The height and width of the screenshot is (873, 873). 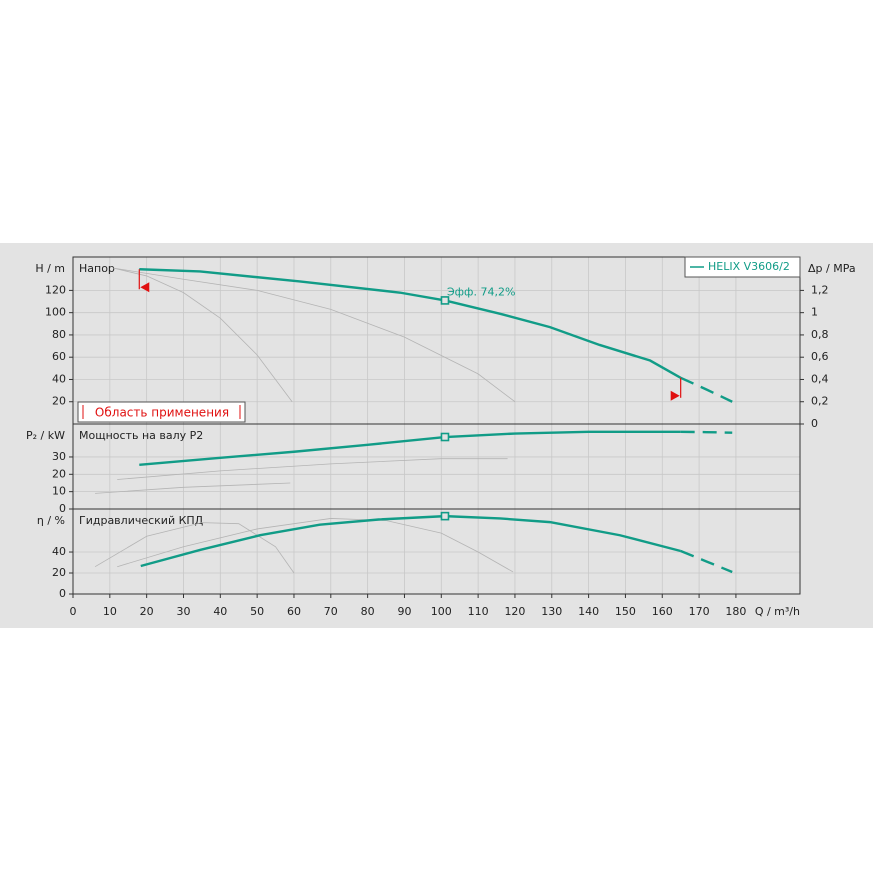 I want to click on x-tick-label: 10, so click(x=110, y=611).